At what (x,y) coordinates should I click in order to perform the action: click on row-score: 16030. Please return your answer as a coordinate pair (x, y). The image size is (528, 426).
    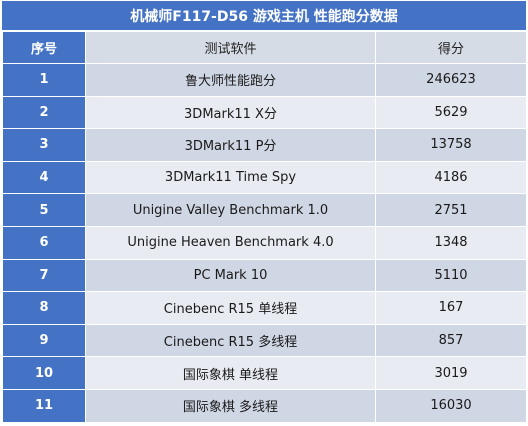
    Looking at the image, I should click on (451, 405).